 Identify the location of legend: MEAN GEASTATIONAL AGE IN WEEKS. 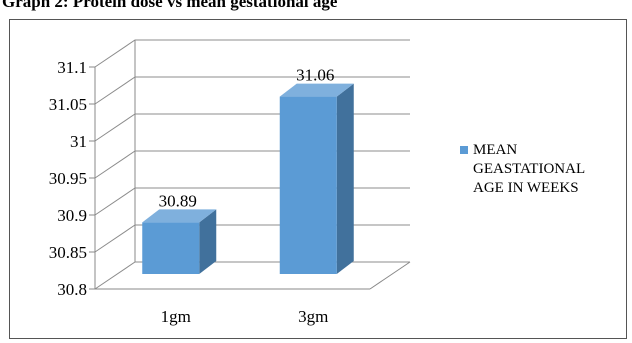
(522, 169).